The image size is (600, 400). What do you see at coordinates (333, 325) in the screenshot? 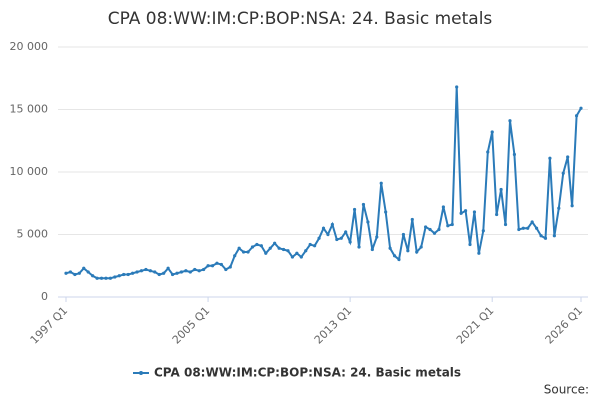
I see `x-tick-label: 2013 Q1` at bounding box center [333, 325].